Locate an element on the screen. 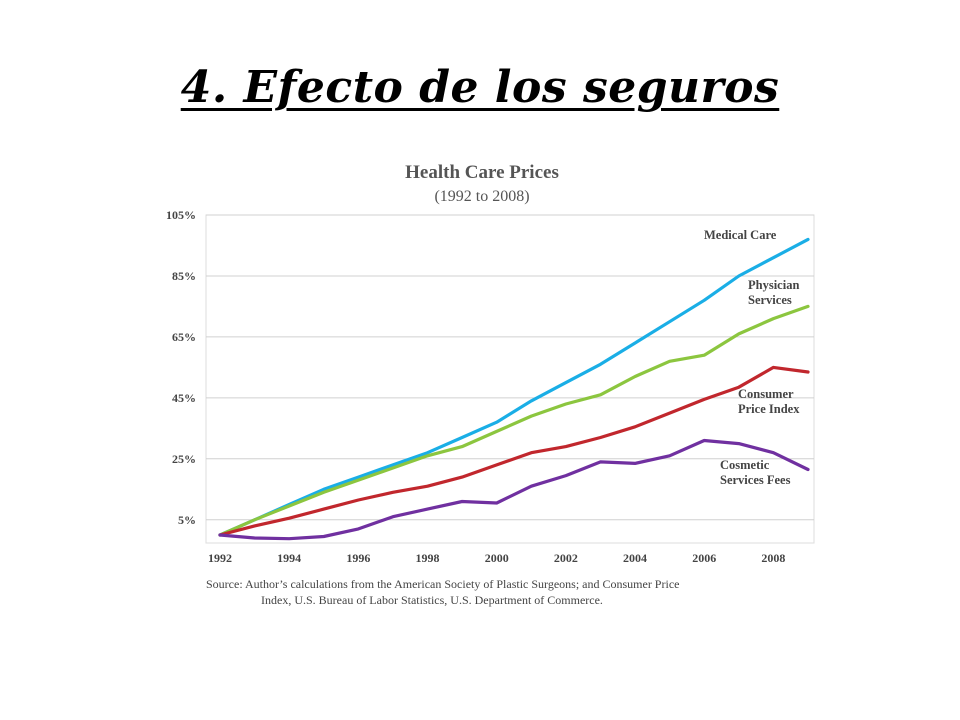 This screenshot has height=720, width=960. x-tick-label: 2004 is located at coordinates (635, 558).